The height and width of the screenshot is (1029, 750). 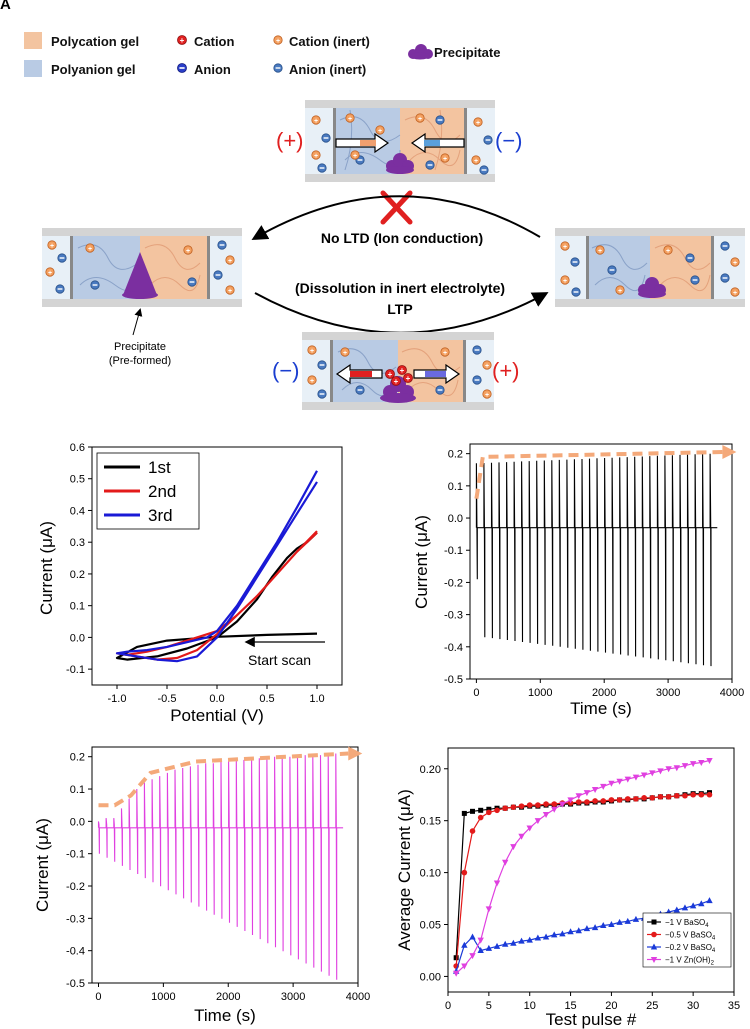 I want to click on legend-3rd: 3rd, so click(x=160, y=515).